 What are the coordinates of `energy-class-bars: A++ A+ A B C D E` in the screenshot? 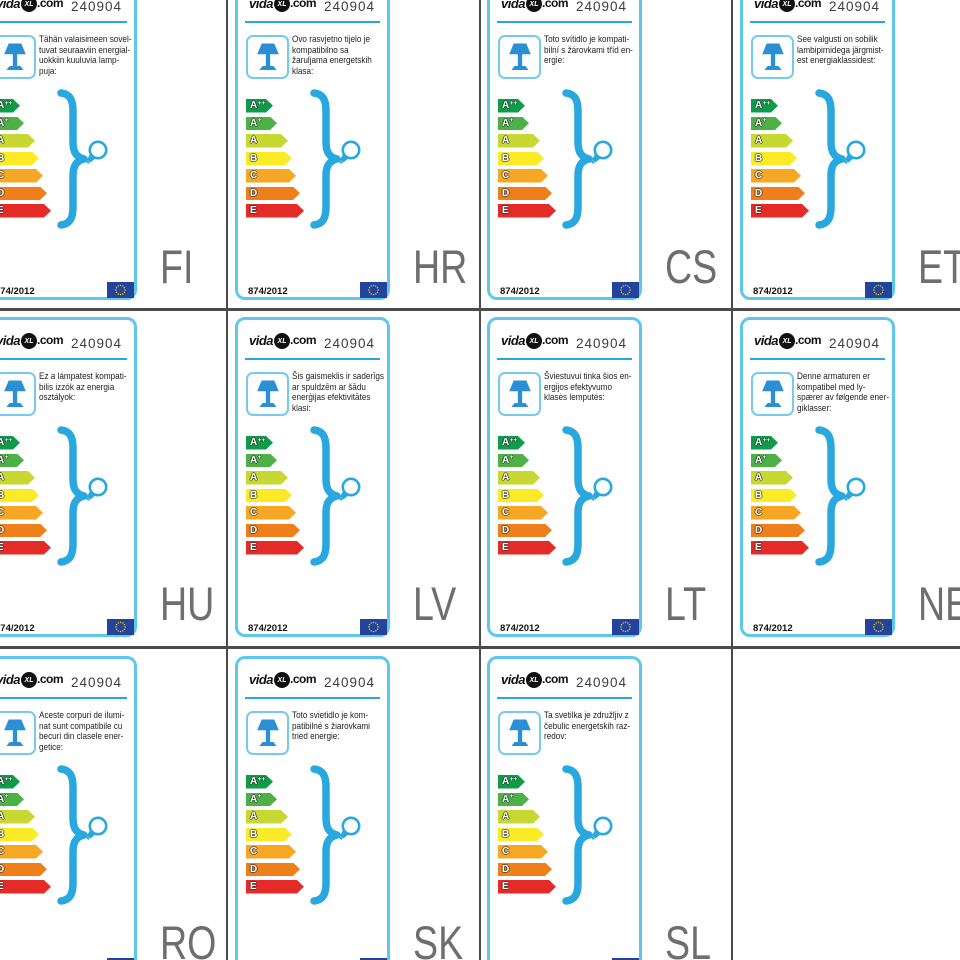 It's located at (527, 497).